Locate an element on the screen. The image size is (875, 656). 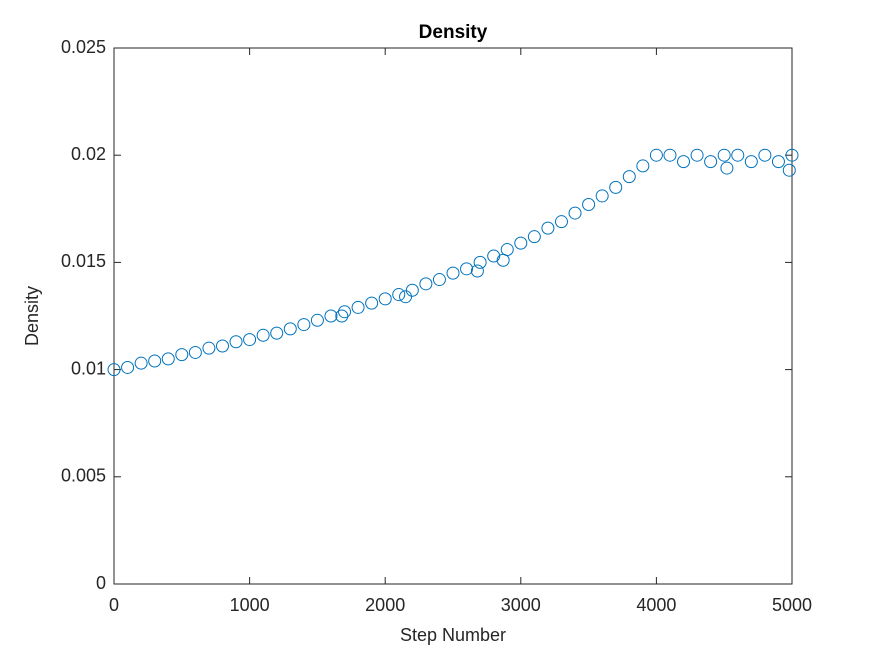
chart-title: Density is located at coordinates (453, 32).